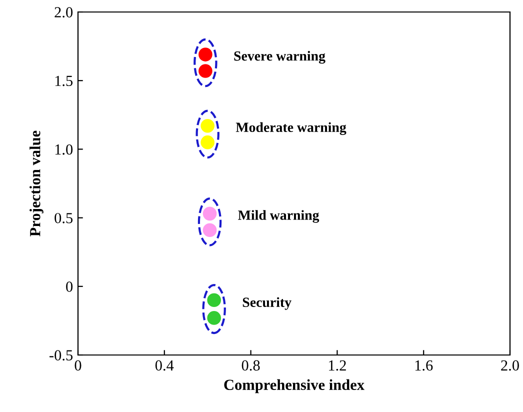 This screenshot has width=523, height=412. Describe the element at coordinates (424, 365) in the screenshot. I see `x-tick-label: 1.6` at that location.